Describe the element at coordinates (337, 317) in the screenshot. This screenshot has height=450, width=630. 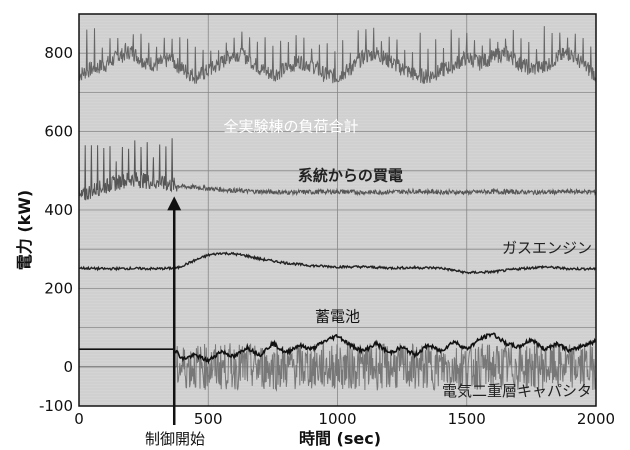
I see `series-label: 蓄電池` at that location.